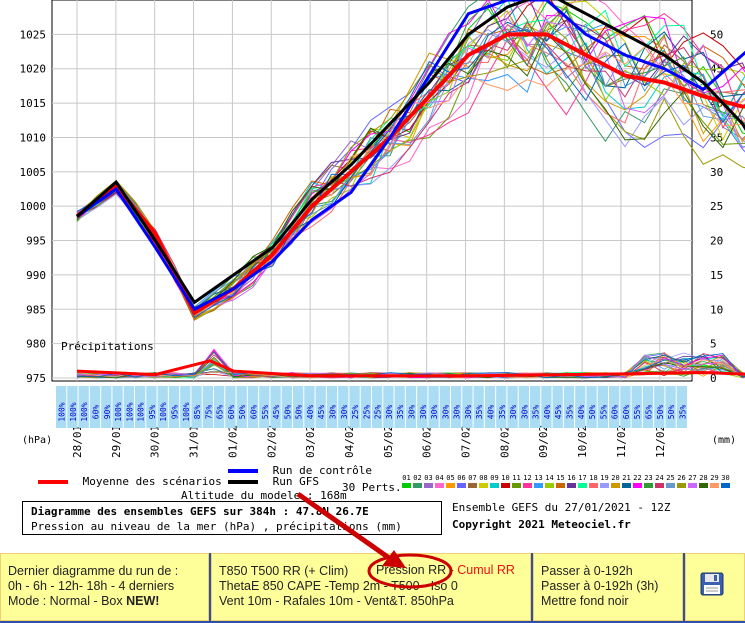 The width and height of the screenshot is (745, 623). Describe the element at coordinates (155, 441) in the screenshot. I see `x-tick-label: 30/01` at that location.